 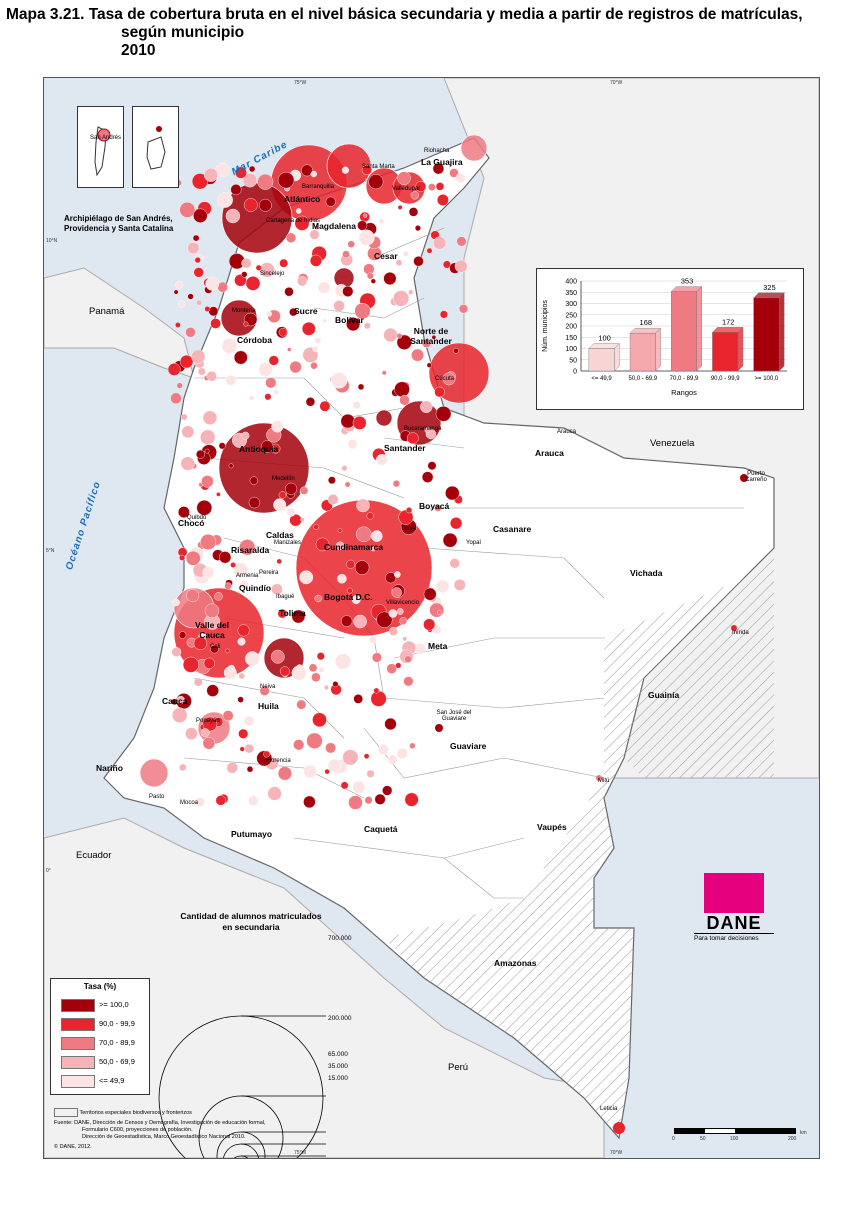 What do you see at coordinates (378, 167) in the screenshot?
I see `city-santa-marta: Santa Marta` at bounding box center [378, 167].